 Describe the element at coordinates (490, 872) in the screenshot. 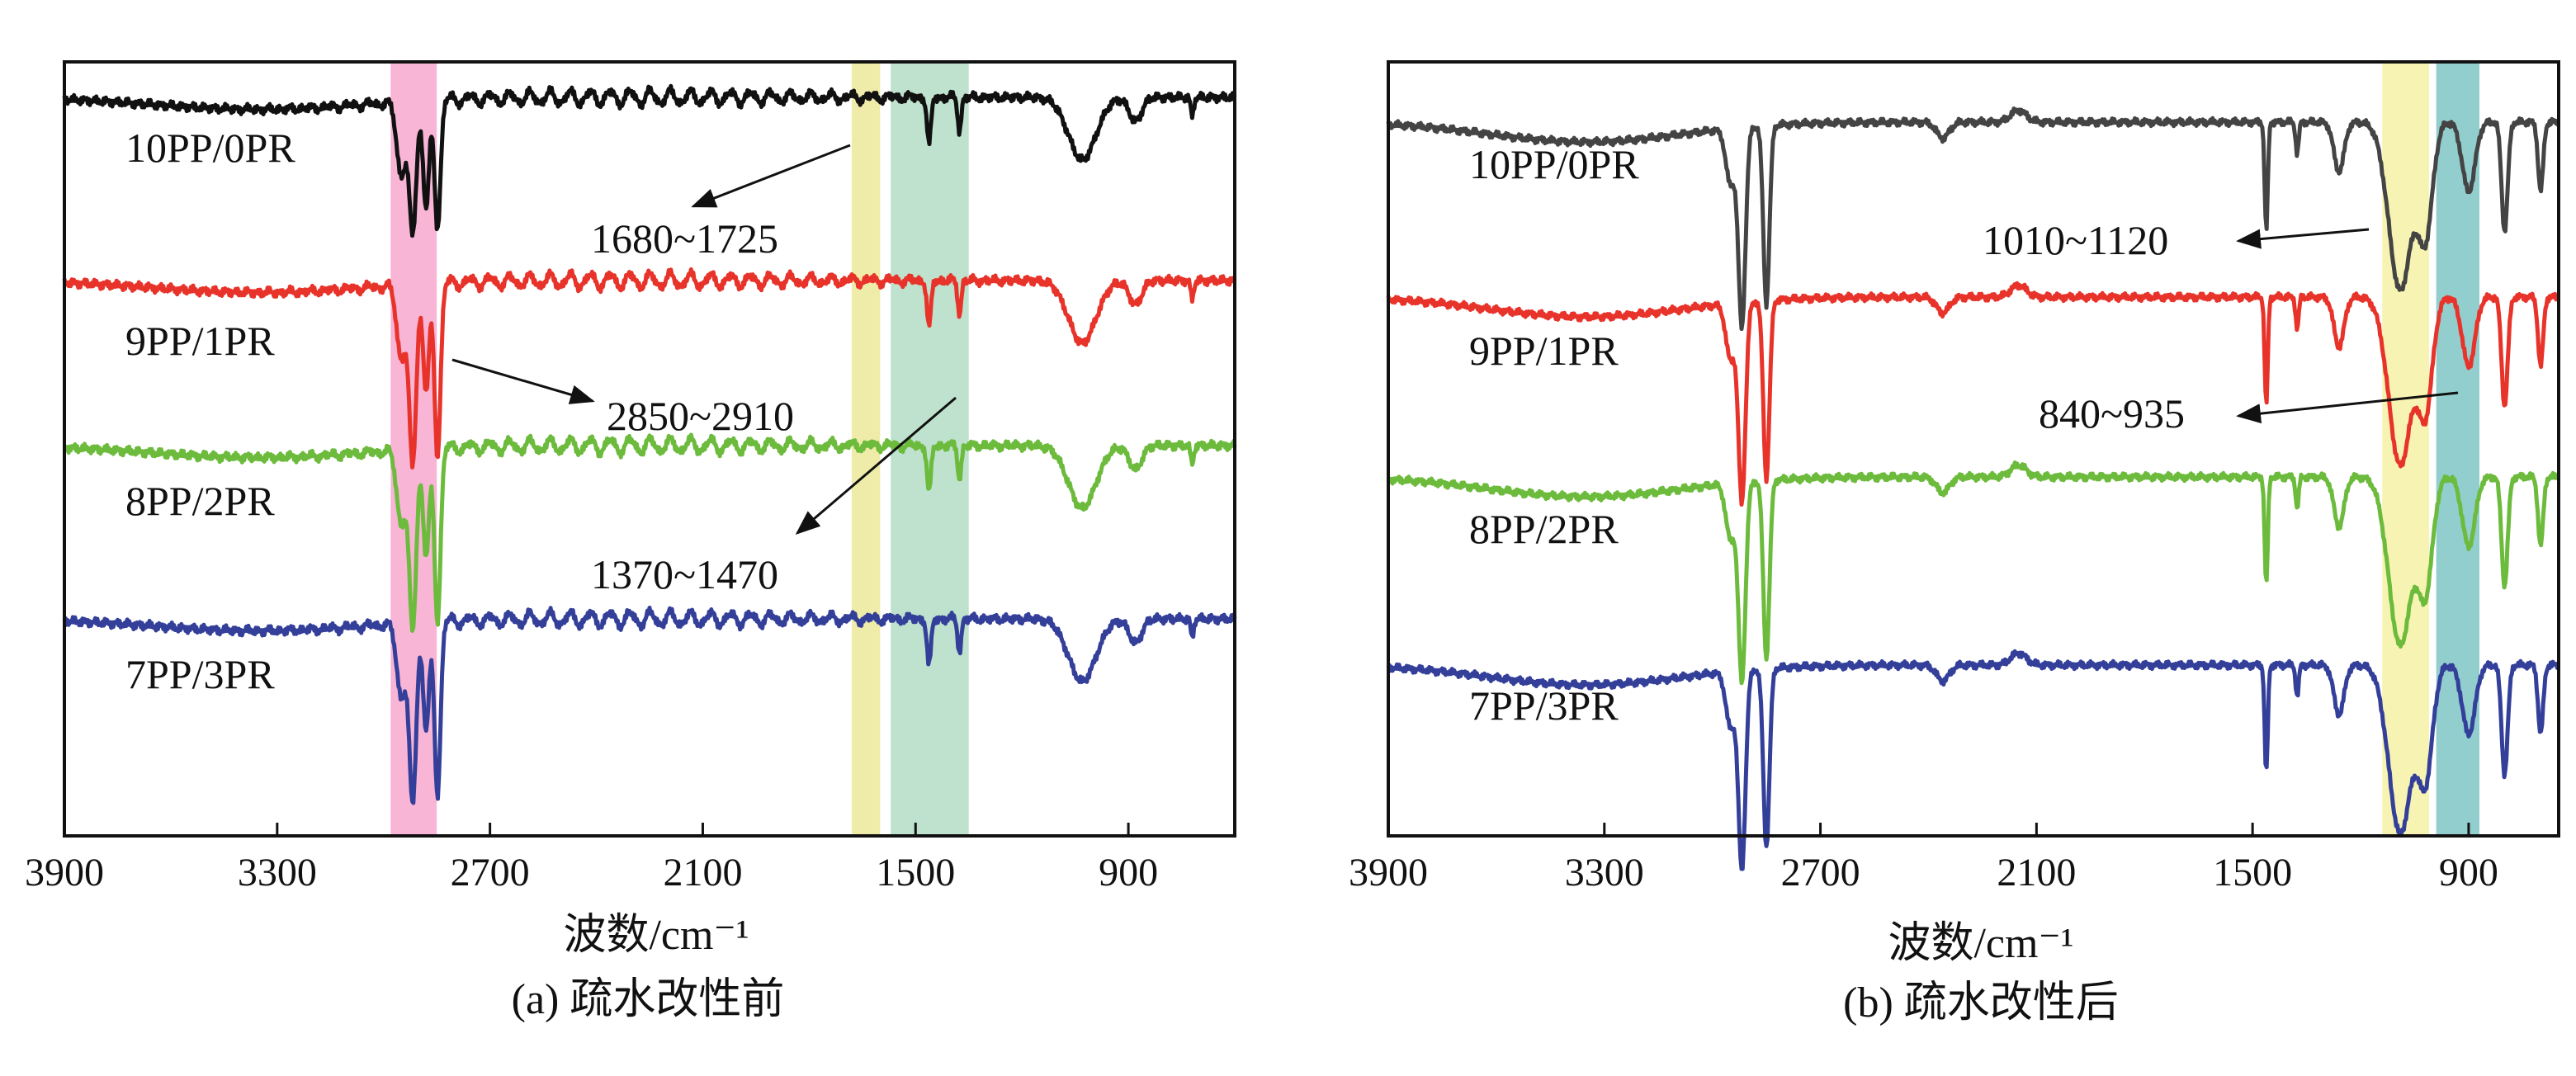

I see `panel-a-x-tick-label-2: 2700` at that location.